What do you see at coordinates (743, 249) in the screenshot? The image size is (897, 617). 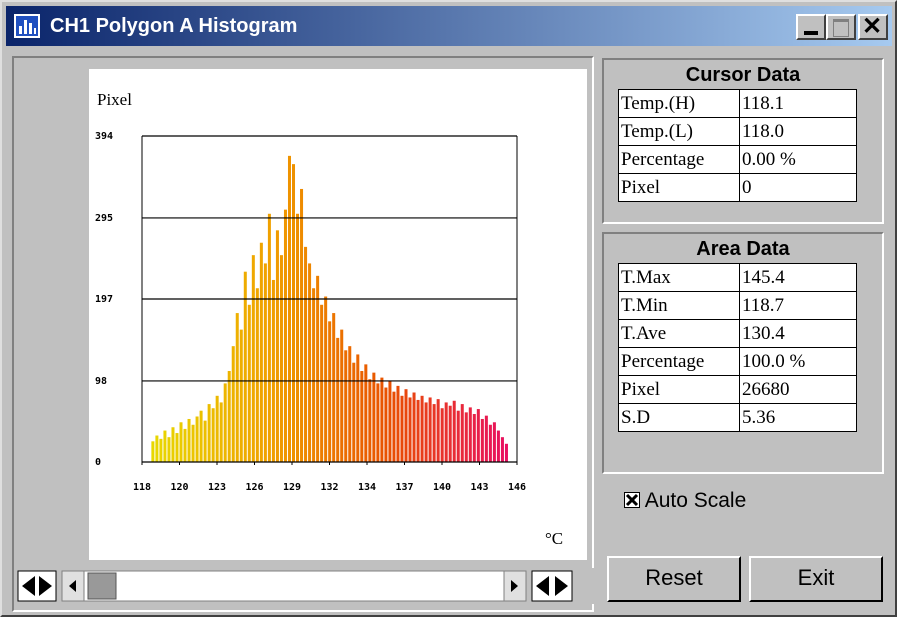 I see `group-title: Area Data` at bounding box center [743, 249].